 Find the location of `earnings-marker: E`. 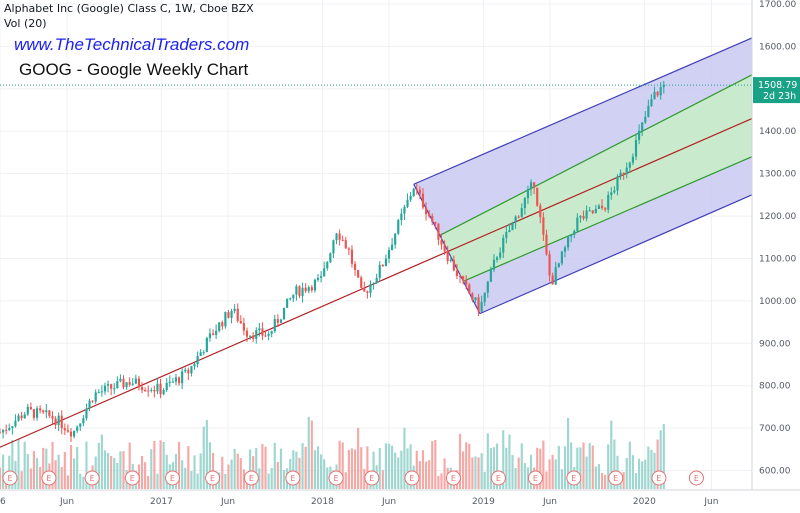

earnings-marker: E is located at coordinates (453, 478).